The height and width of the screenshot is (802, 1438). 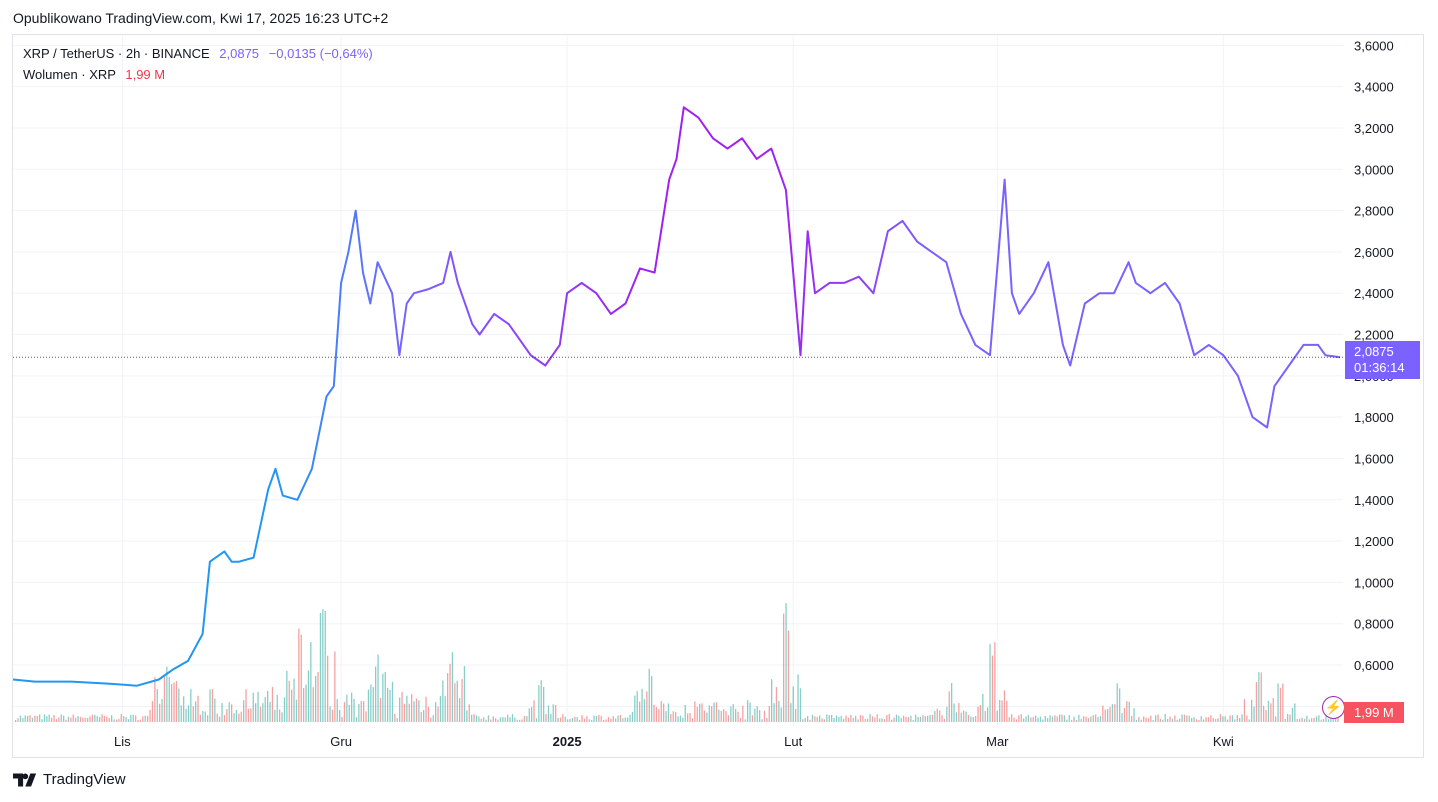 What do you see at coordinates (567, 741) in the screenshot?
I see `x-tick-label: 2025` at bounding box center [567, 741].